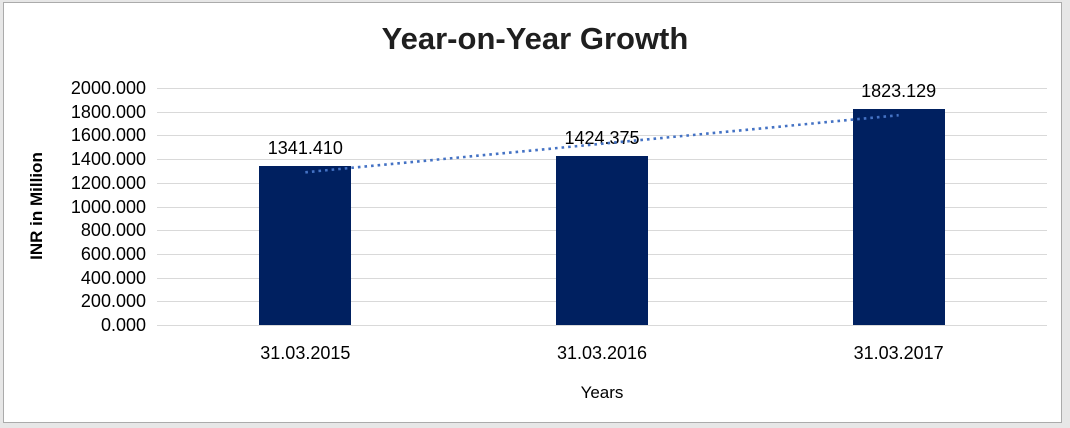  Describe the element at coordinates (535, 38) in the screenshot. I see `chart-title: Year-on-Year Growth` at that location.